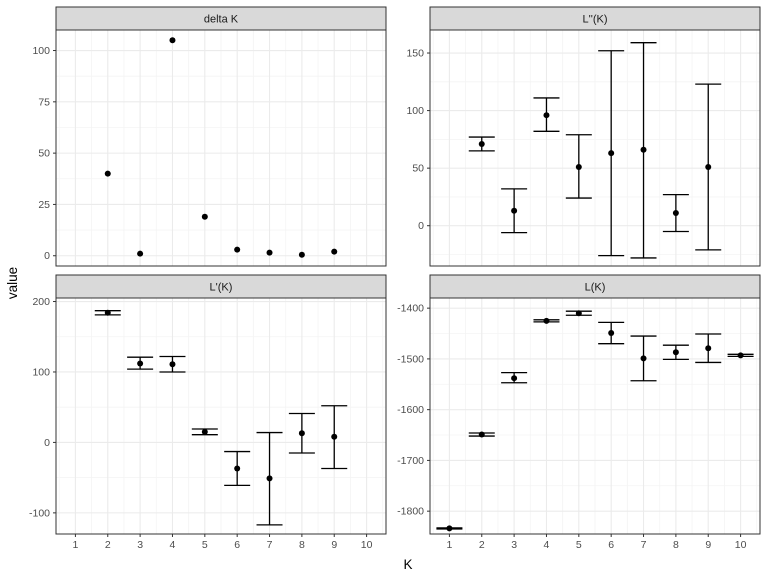  I want to click on y-tick-label: -100, so click(39, 513).